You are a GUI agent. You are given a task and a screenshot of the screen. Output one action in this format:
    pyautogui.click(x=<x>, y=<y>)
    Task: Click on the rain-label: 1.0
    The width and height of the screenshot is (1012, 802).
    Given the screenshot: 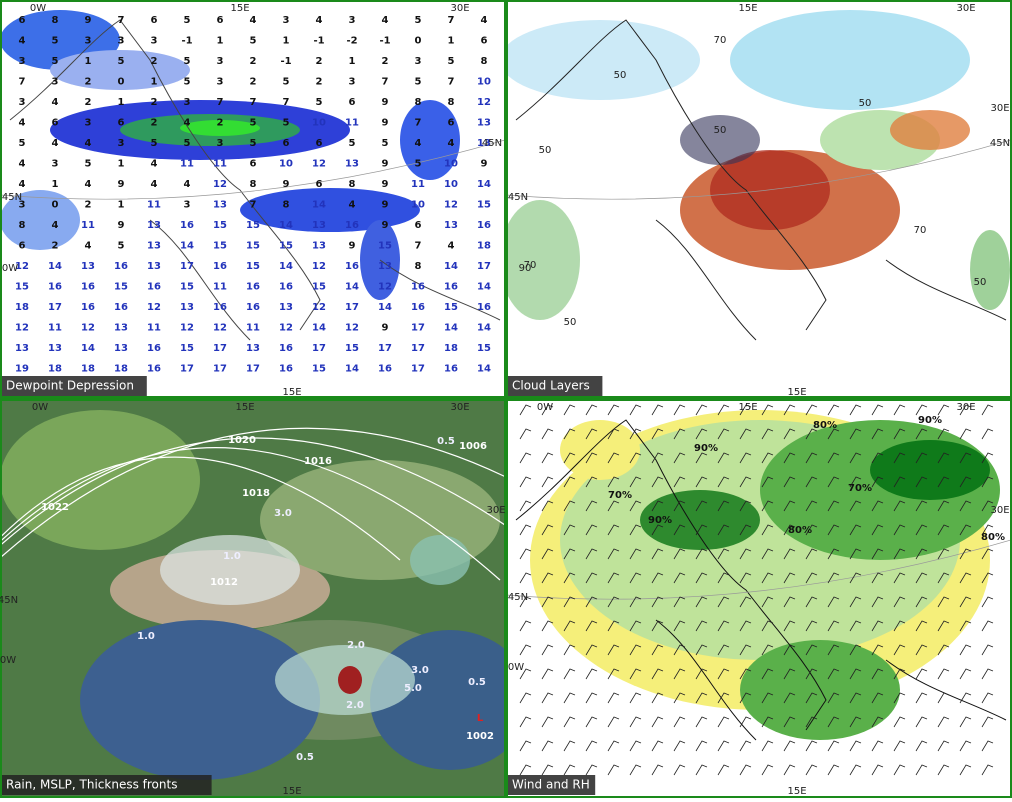 What is the action you would take?
    pyautogui.click(x=232, y=556)
    